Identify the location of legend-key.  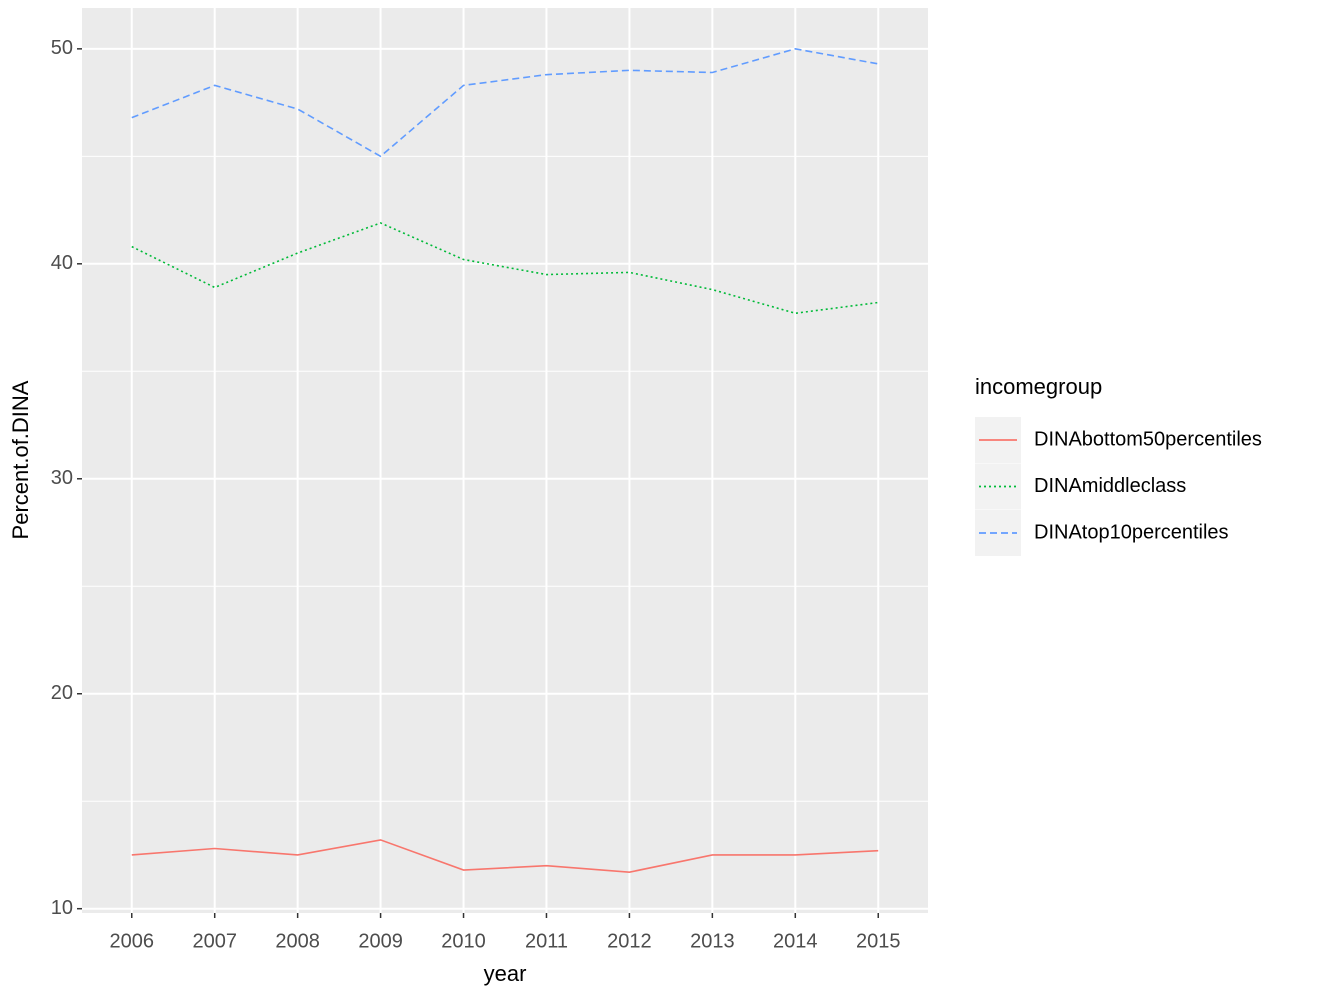
(998, 486).